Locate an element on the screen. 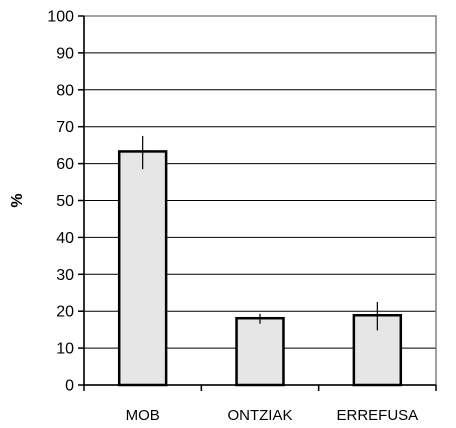 The image size is (456, 428). y-tick-label: 10 is located at coordinates (65, 349).